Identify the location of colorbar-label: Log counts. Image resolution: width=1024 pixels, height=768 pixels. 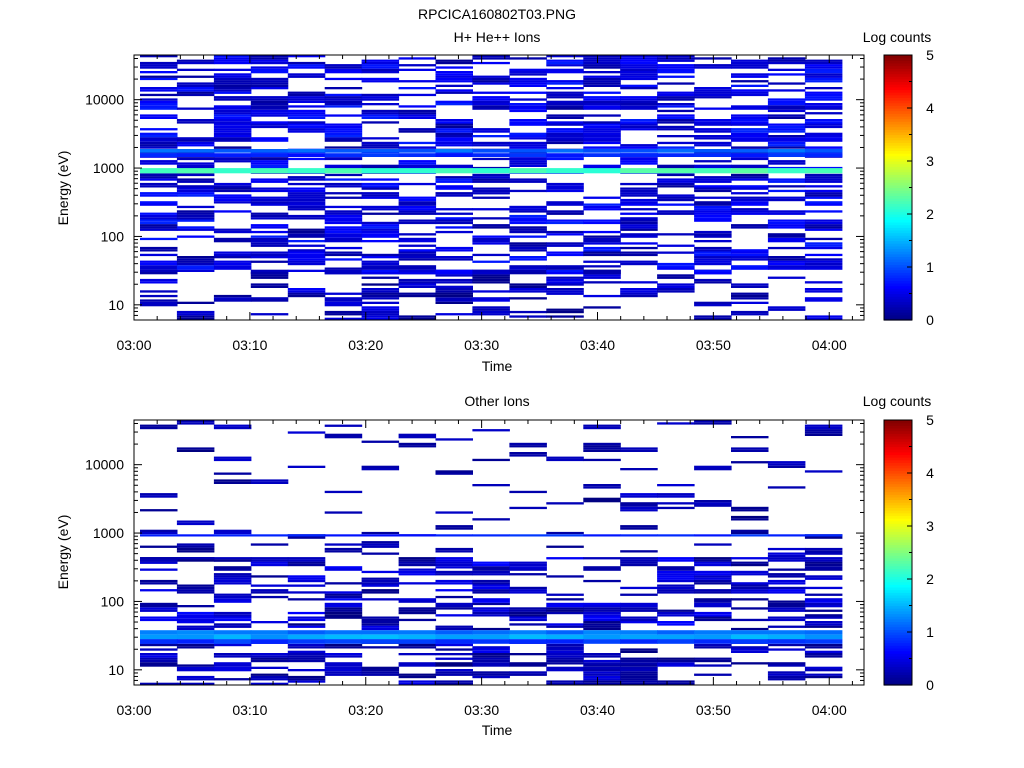
(897, 37).